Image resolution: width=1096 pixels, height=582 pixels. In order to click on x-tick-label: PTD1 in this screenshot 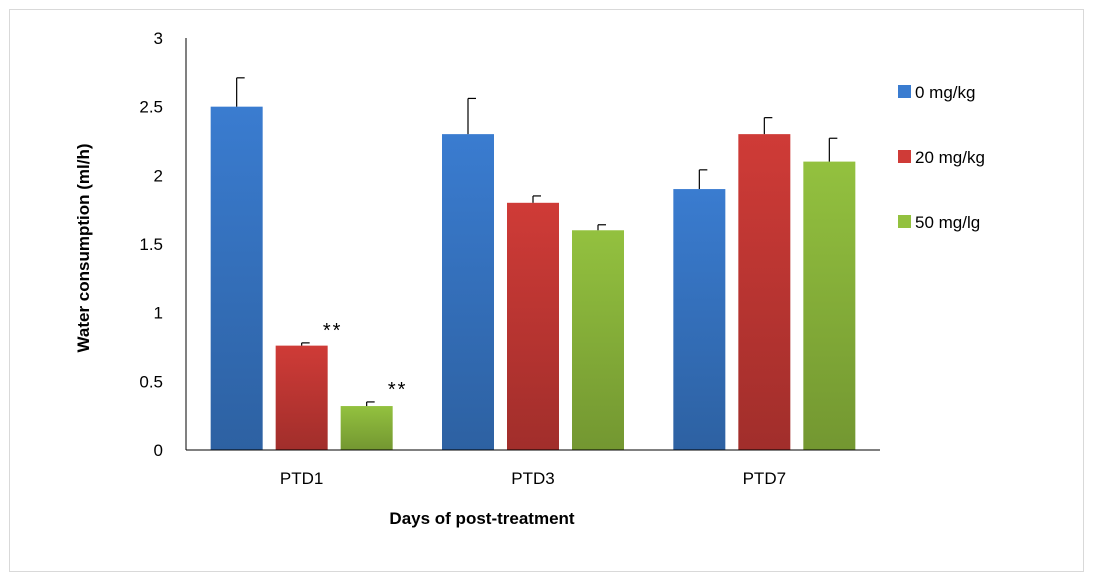, I will do `click(301, 478)`.